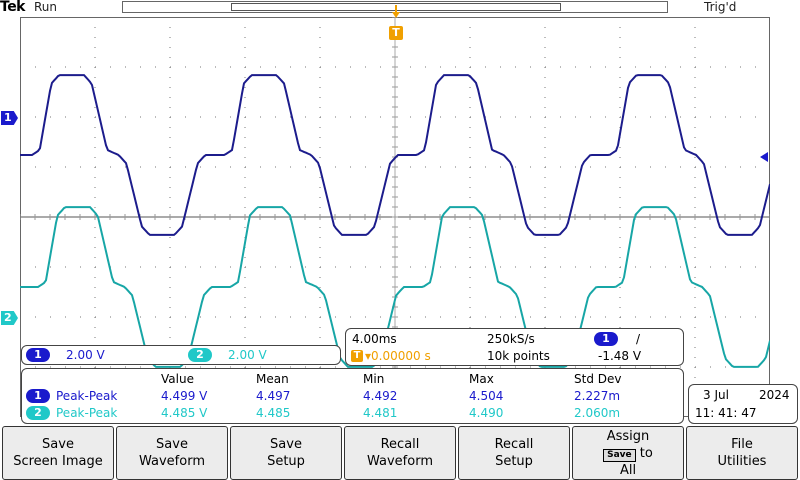 The width and height of the screenshot is (800, 480). What do you see at coordinates (486, 396) in the screenshot?
I see `measurement-max: 4.504` at bounding box center [486, 396].